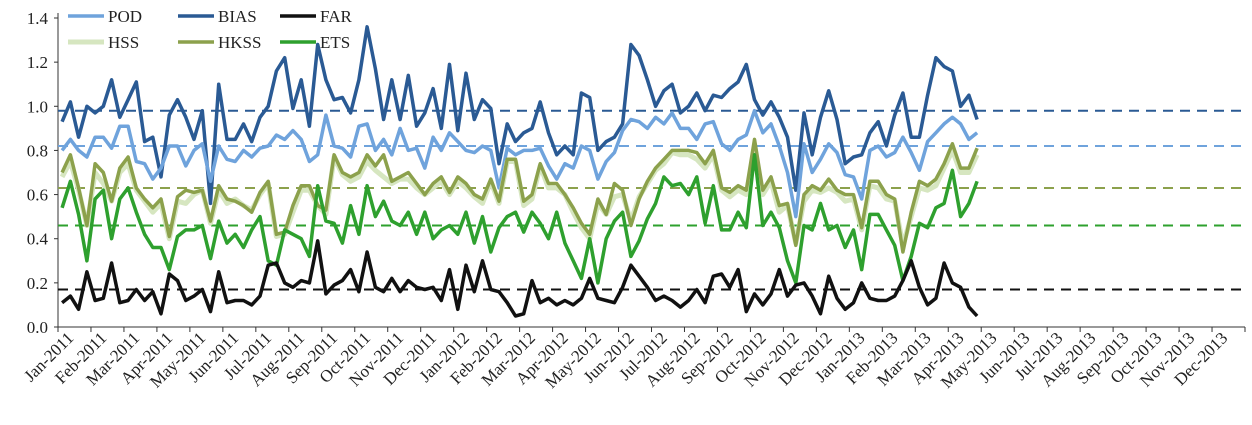 Image resolution: width=1252 pixels, height=425 pixels. I want to click on legend: POD BIAS FAR HSS HKSS ETS, so click(210, 29).